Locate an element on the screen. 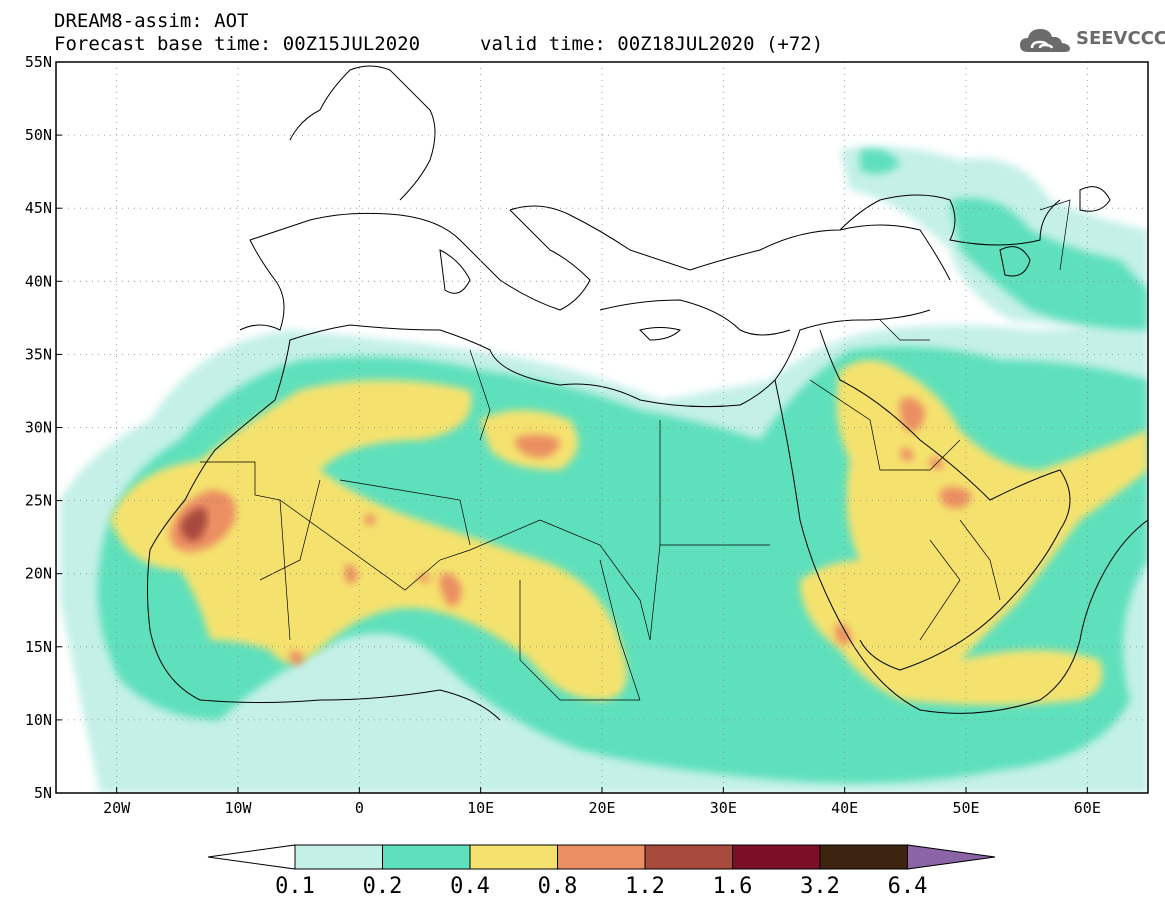  colorbar: 0.1 0.2 0.4 0.8 1.2 1.6 3.2 6.4 is located at coordinates (601, 871).